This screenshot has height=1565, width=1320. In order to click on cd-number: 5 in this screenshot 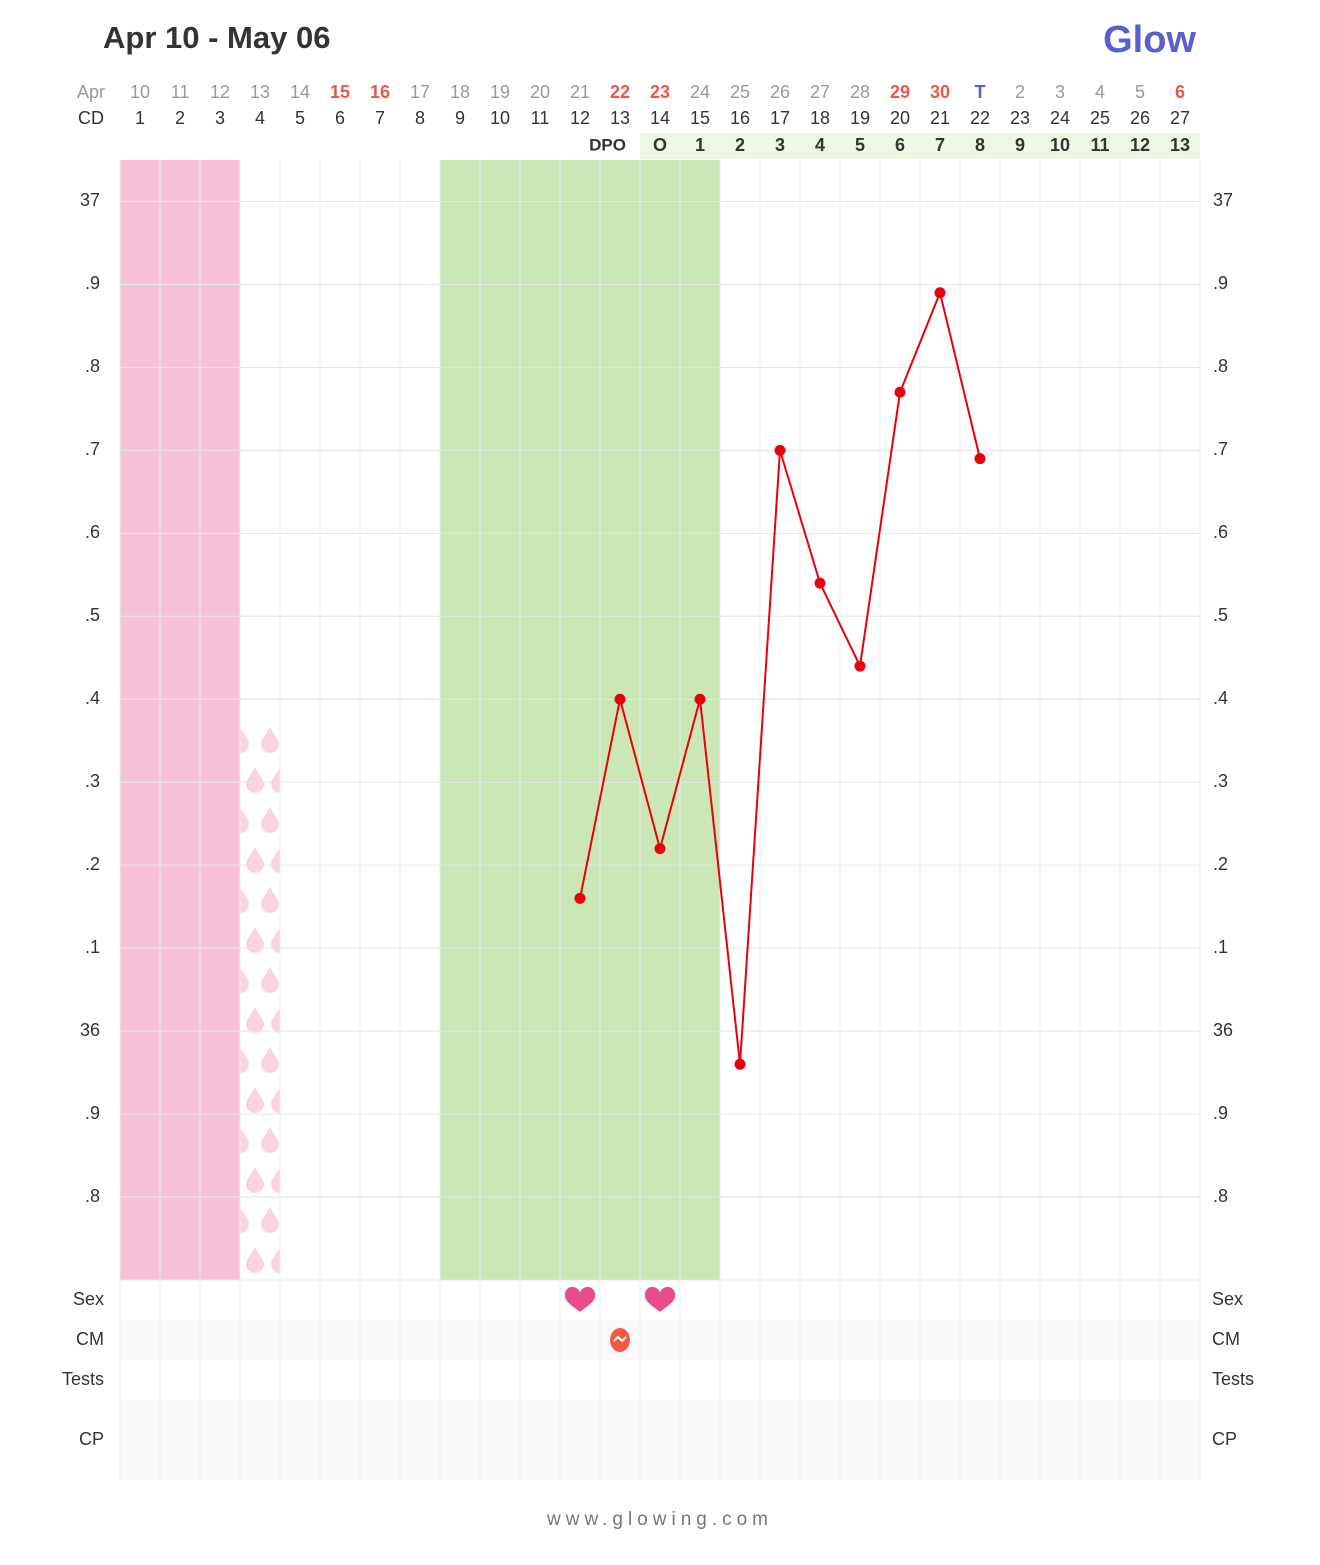, I will do `click(300, 118)`.